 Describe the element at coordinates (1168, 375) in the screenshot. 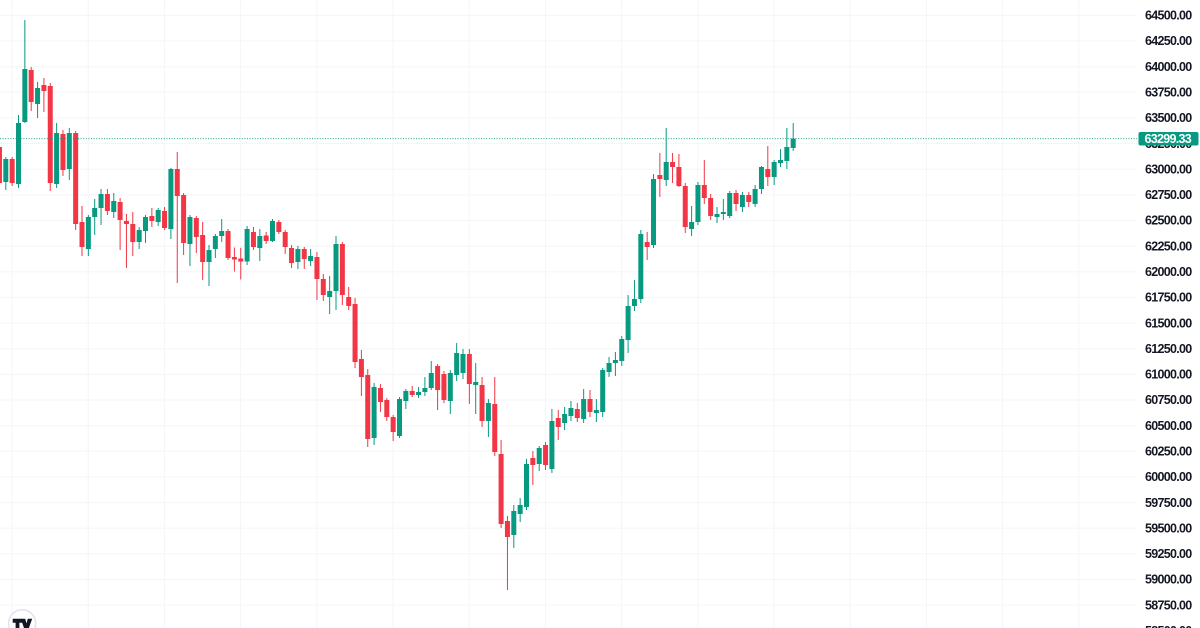

I see `svg-text: 61000.00` at that location.